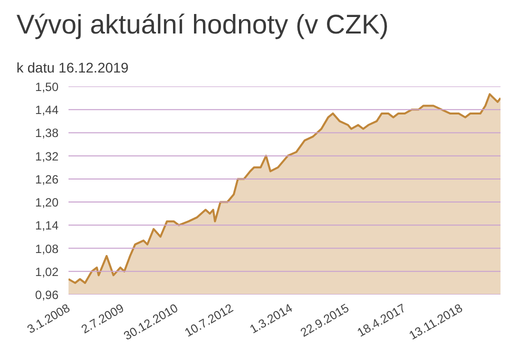 This screenshot has height=347, width=526. I want to click on y-tick-label: 1,38, so click(47, 133).